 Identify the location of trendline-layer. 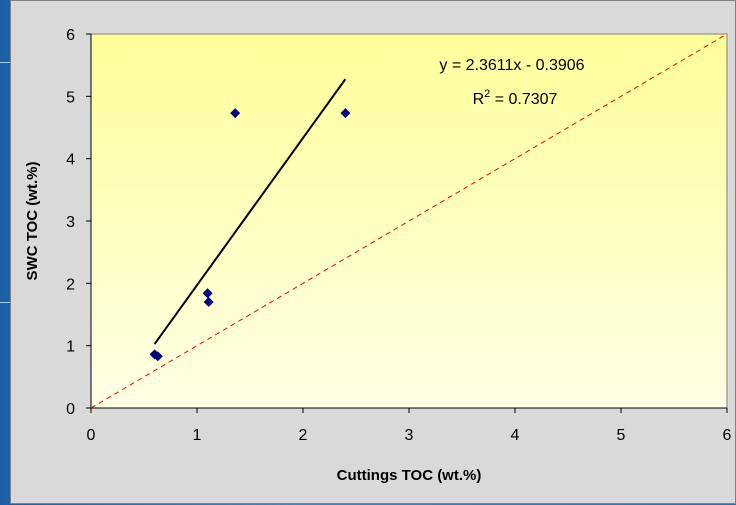
(250, 211).